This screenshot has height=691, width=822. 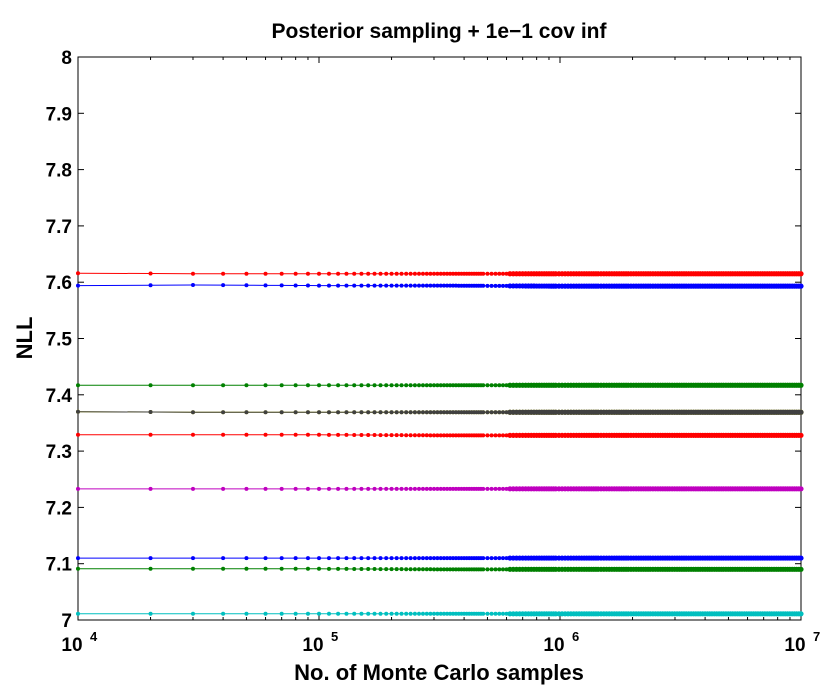 What do you see at coordinates (816, 636) in the screenshot?
I see `x-tick-exponent: 7` at bounding box center [816, 636].